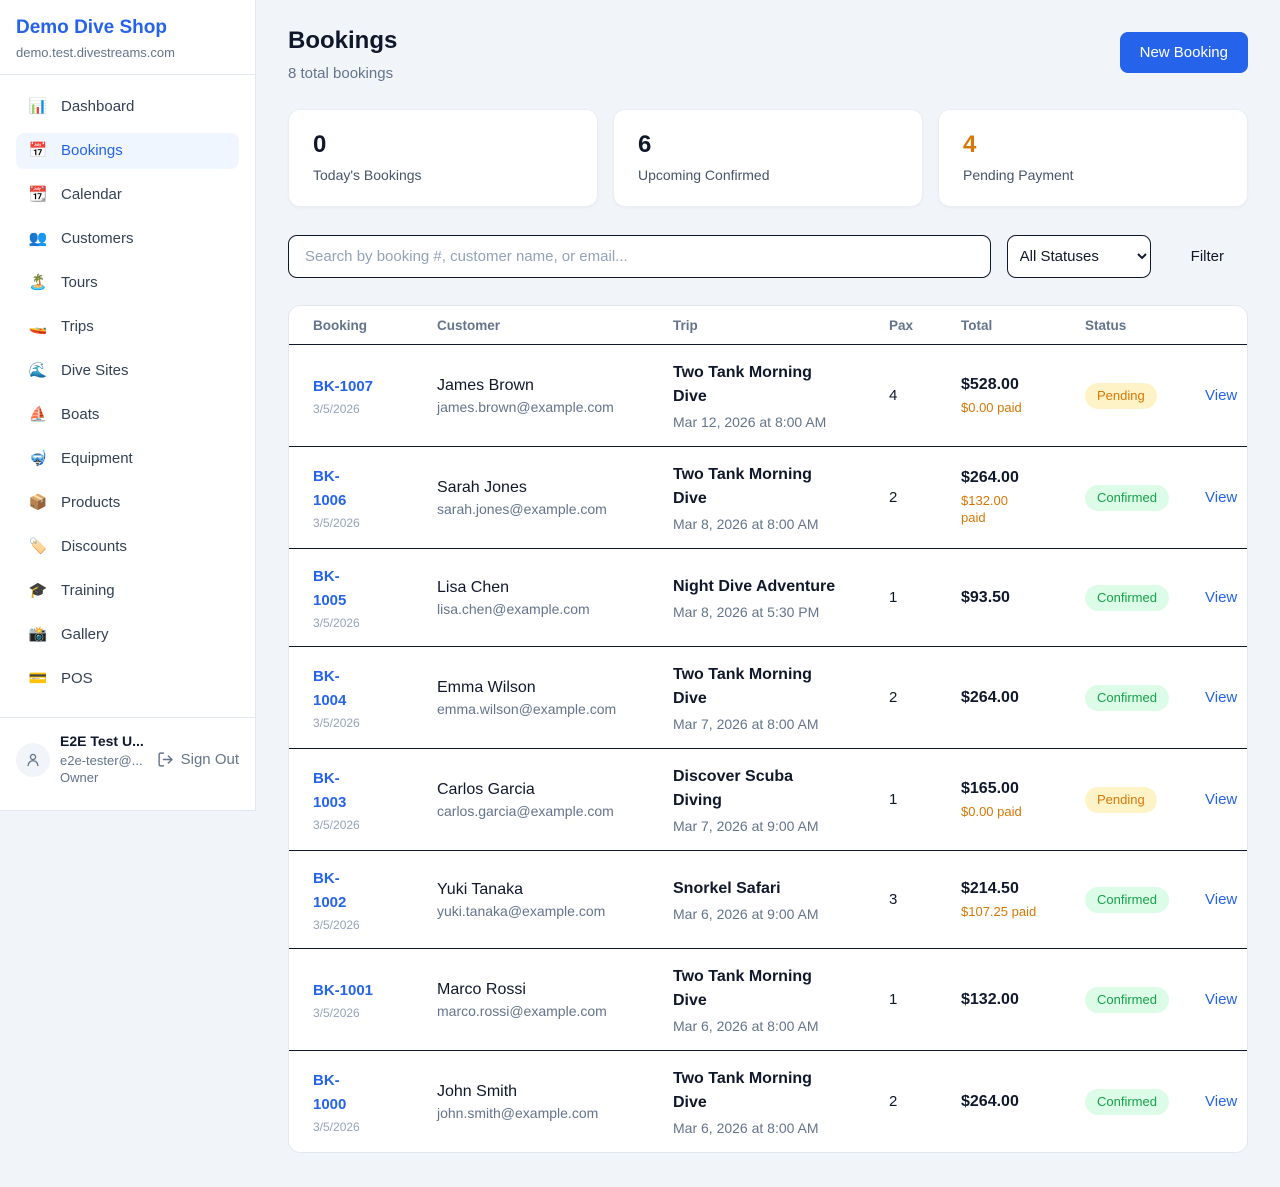 This screenshot has width=1280, height=1187. Describe the element at coordinates (127, 239) in the screenshot. I see `sidebar-item-customers: 👥 Customers` at that location.